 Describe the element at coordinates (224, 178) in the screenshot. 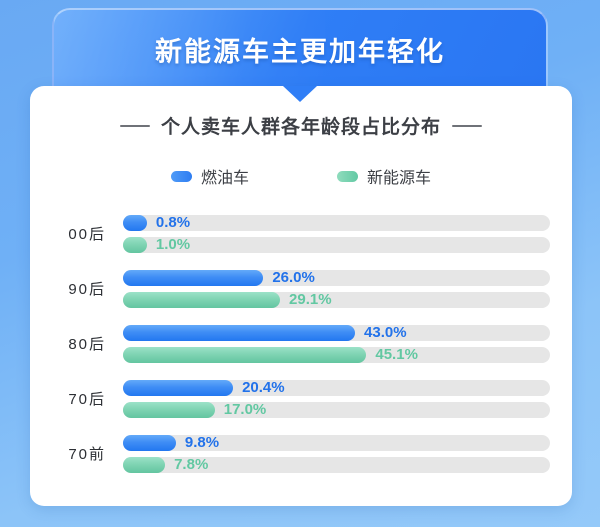

I see `legend-label-fuel: 燃油车` at that location.